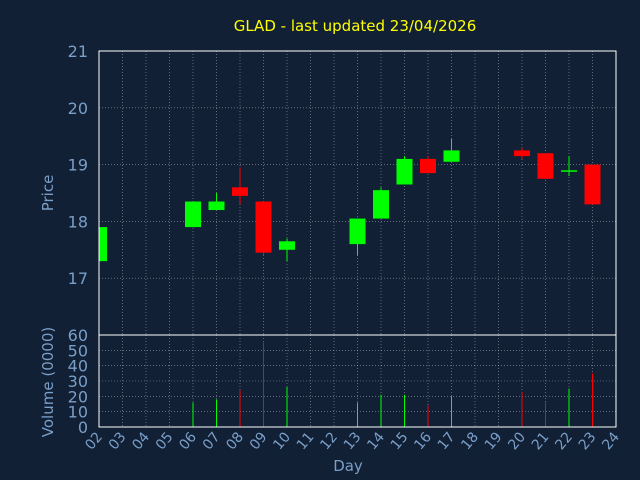  What do you see at coordinates (78, 51) in the screenshot?
I see `price-tick-label: 21` at bounding box center [78, 51].